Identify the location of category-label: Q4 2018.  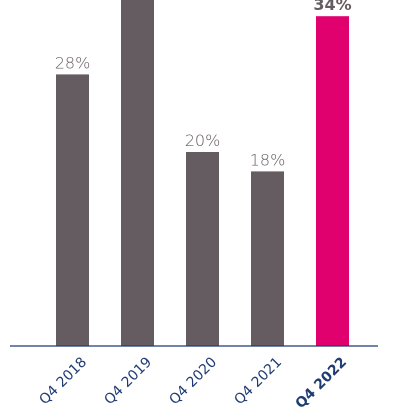
(63, 381).